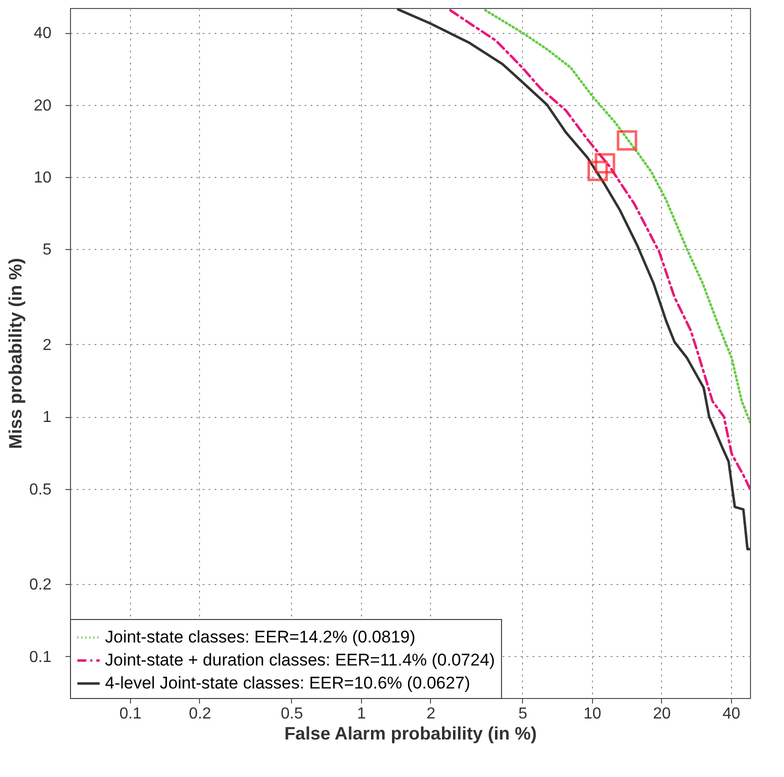 The image size is (784, 777). I want to click on x-tick-label: 0.1, so click(130, 714).